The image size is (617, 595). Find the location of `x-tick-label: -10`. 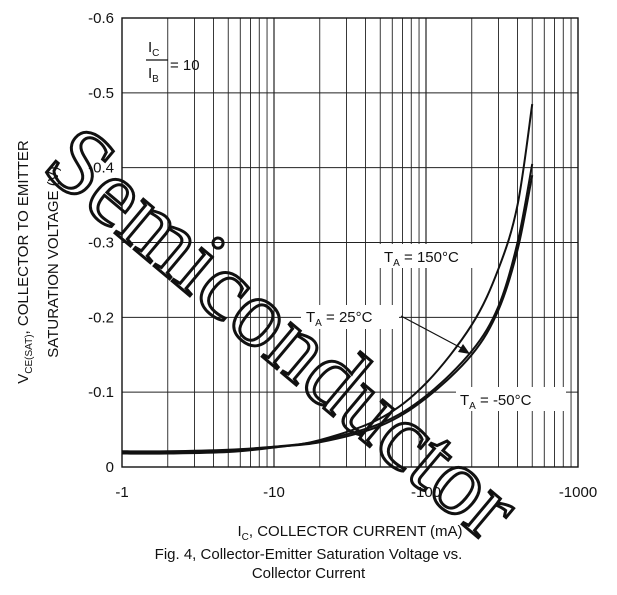

x-tick-label: -10 is located at coordinates (274, 492).